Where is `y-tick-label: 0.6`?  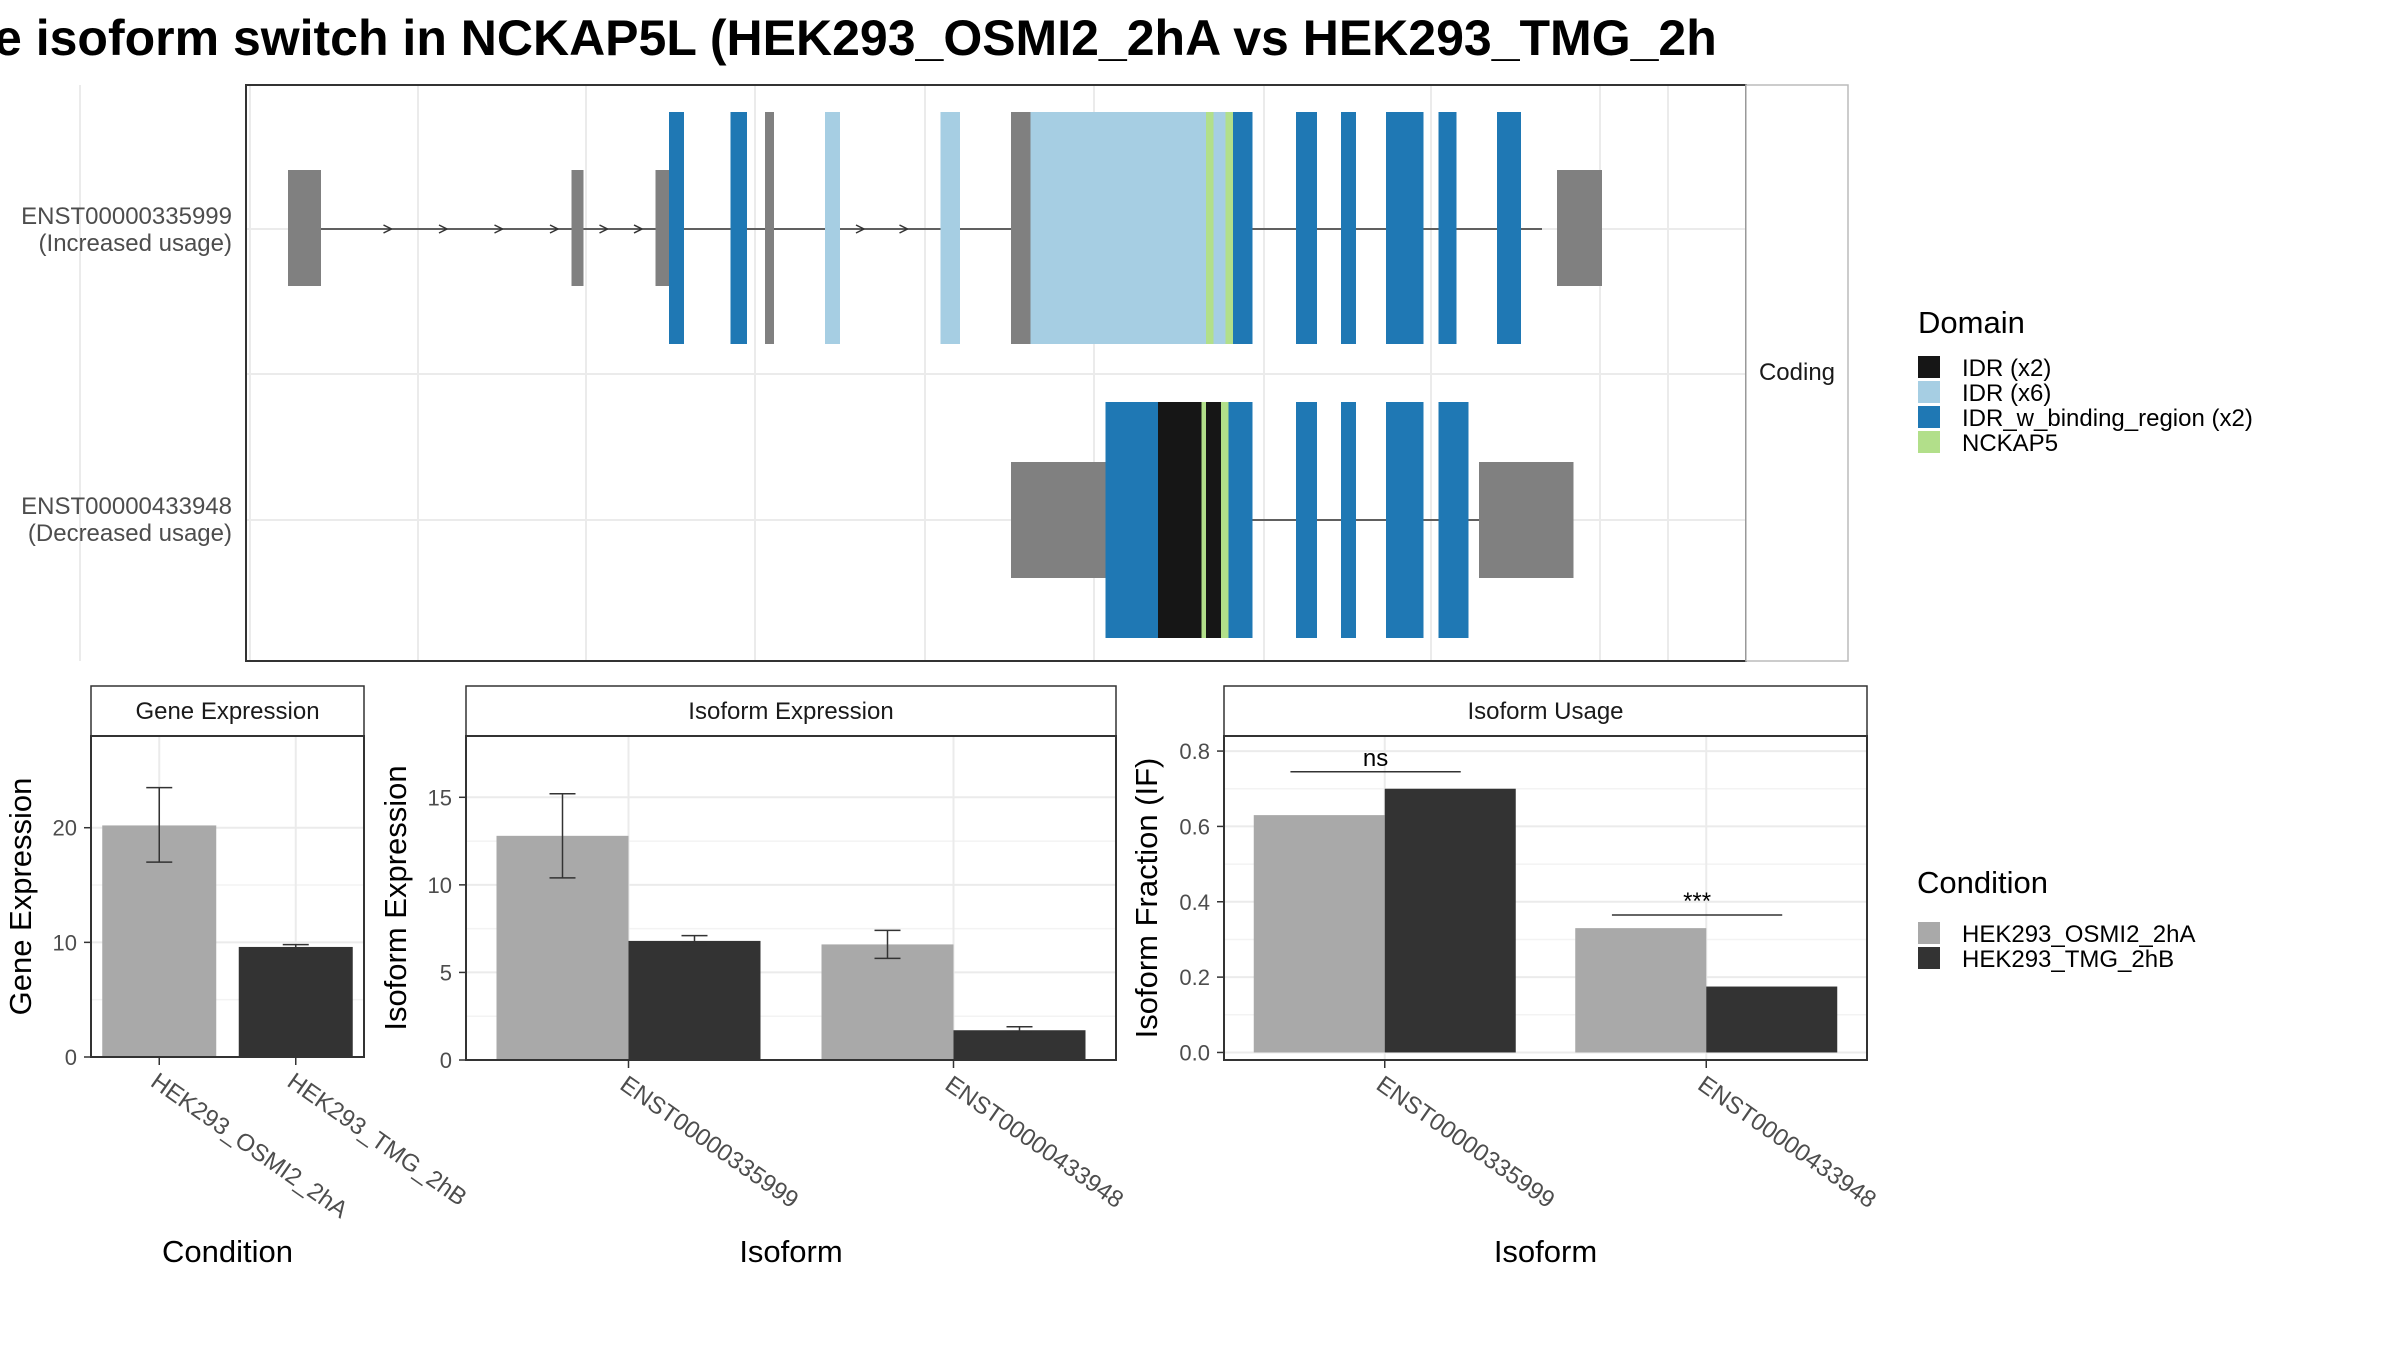
y-tick-label: 0.6 is located at coordinates (1194, 826).